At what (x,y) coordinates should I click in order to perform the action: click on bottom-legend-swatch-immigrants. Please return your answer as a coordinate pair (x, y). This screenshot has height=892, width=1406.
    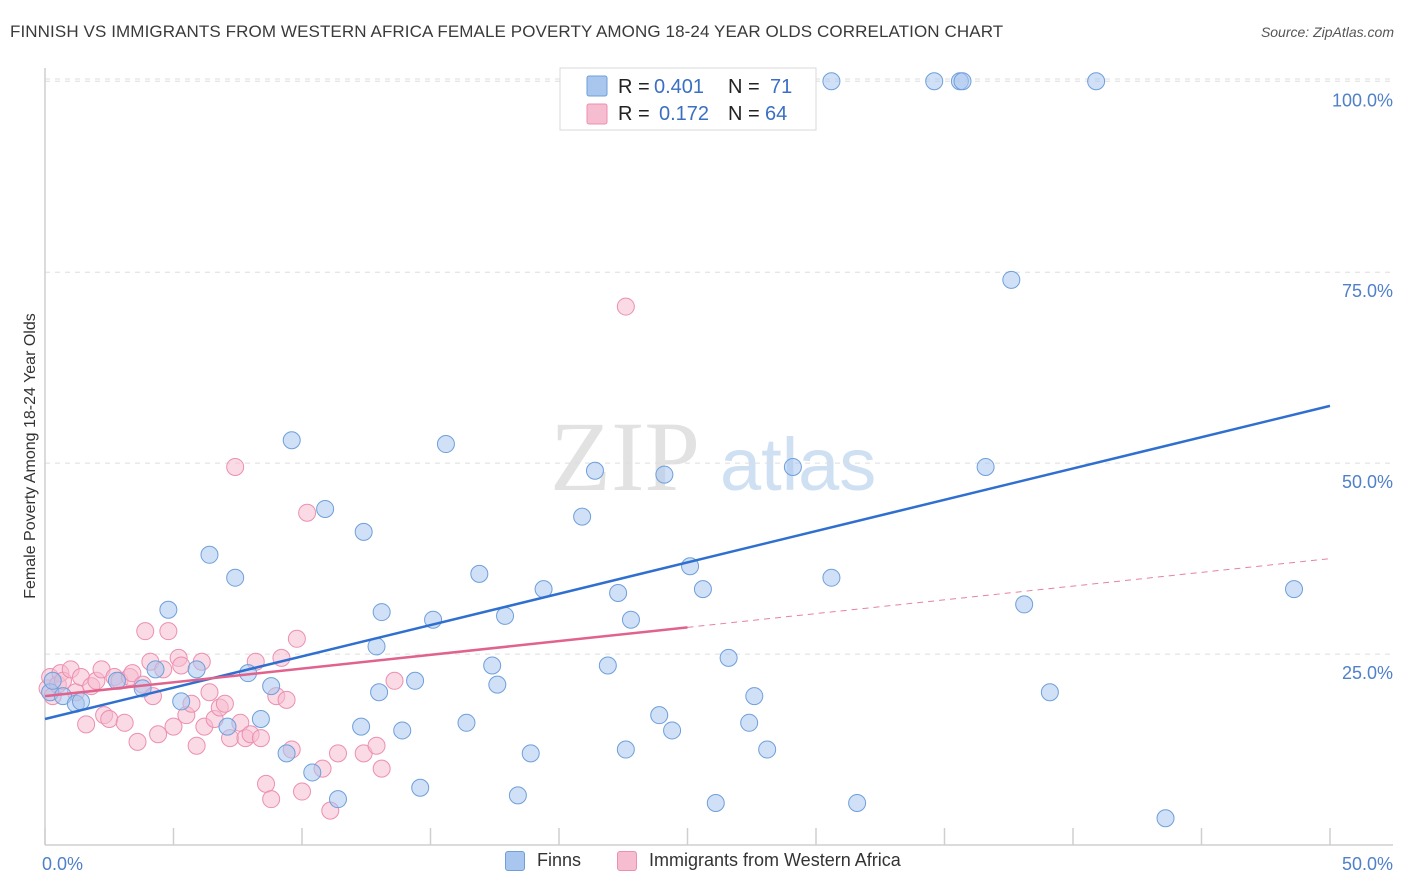
    Looking at the image, I should click on (627, 860).